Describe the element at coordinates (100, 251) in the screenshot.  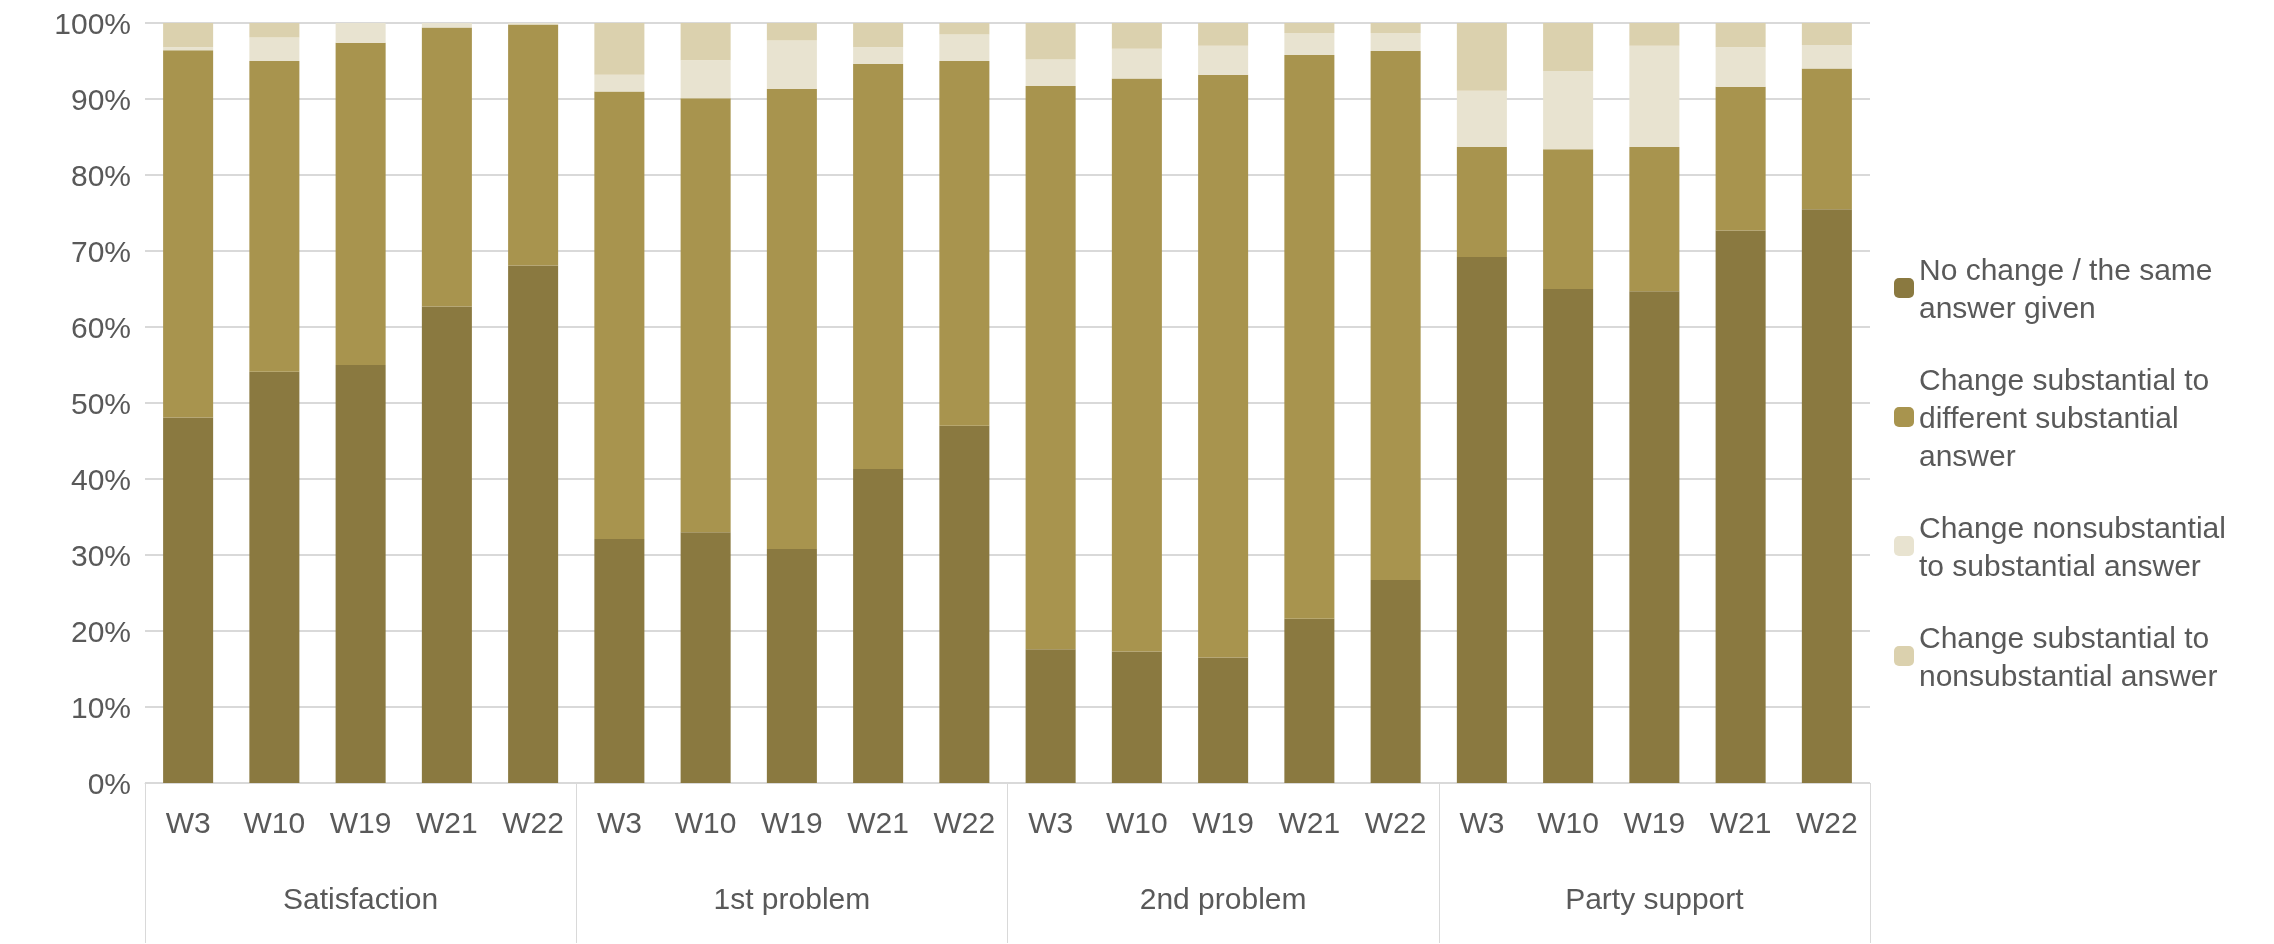
I see `y-tick-label: 70%` at that location.